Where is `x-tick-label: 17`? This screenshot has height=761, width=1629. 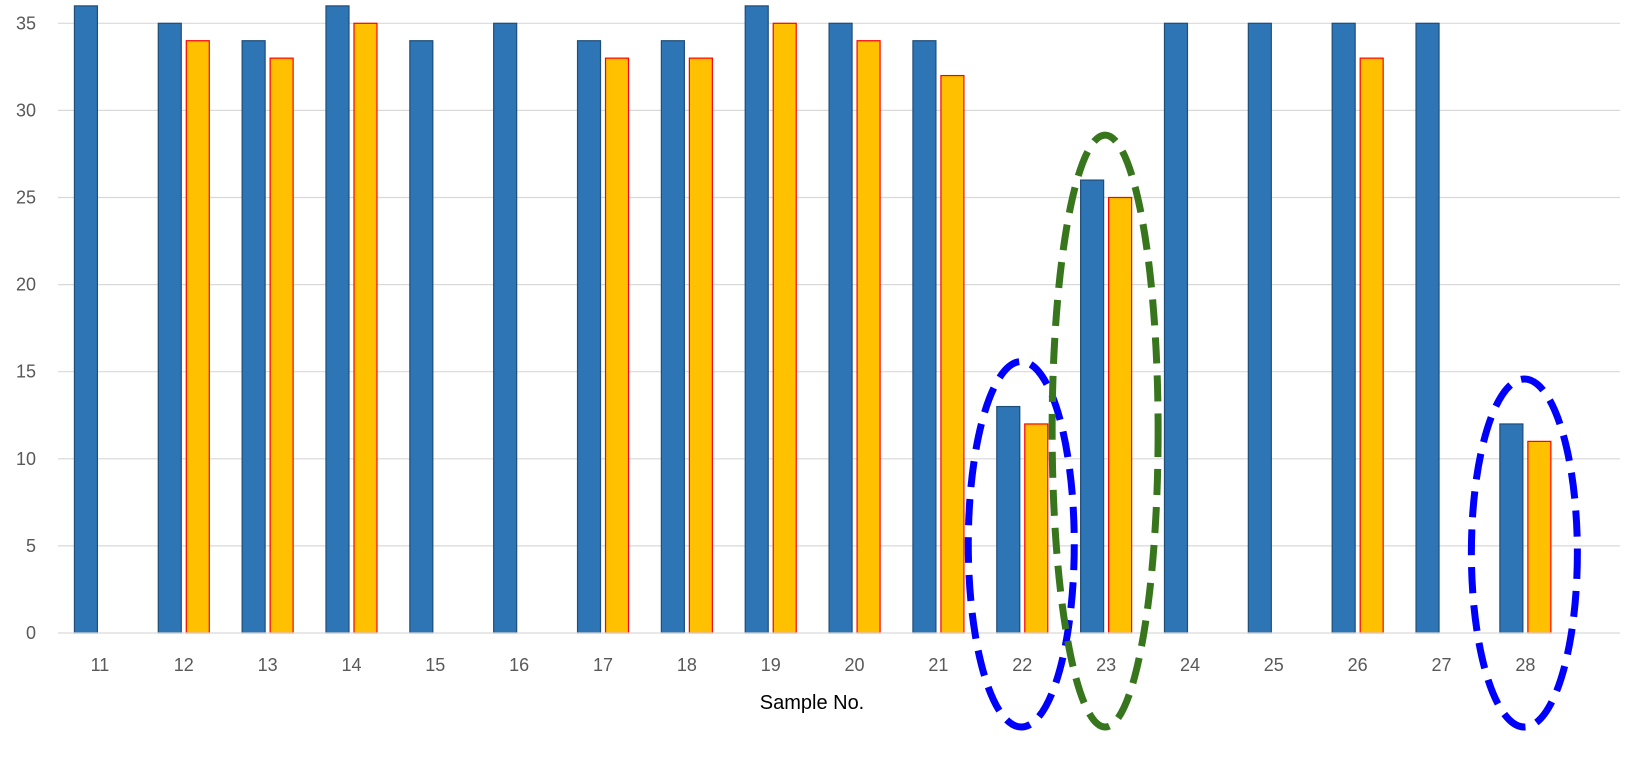
x-tick-label: 17 is located at coordinates (603, 665).